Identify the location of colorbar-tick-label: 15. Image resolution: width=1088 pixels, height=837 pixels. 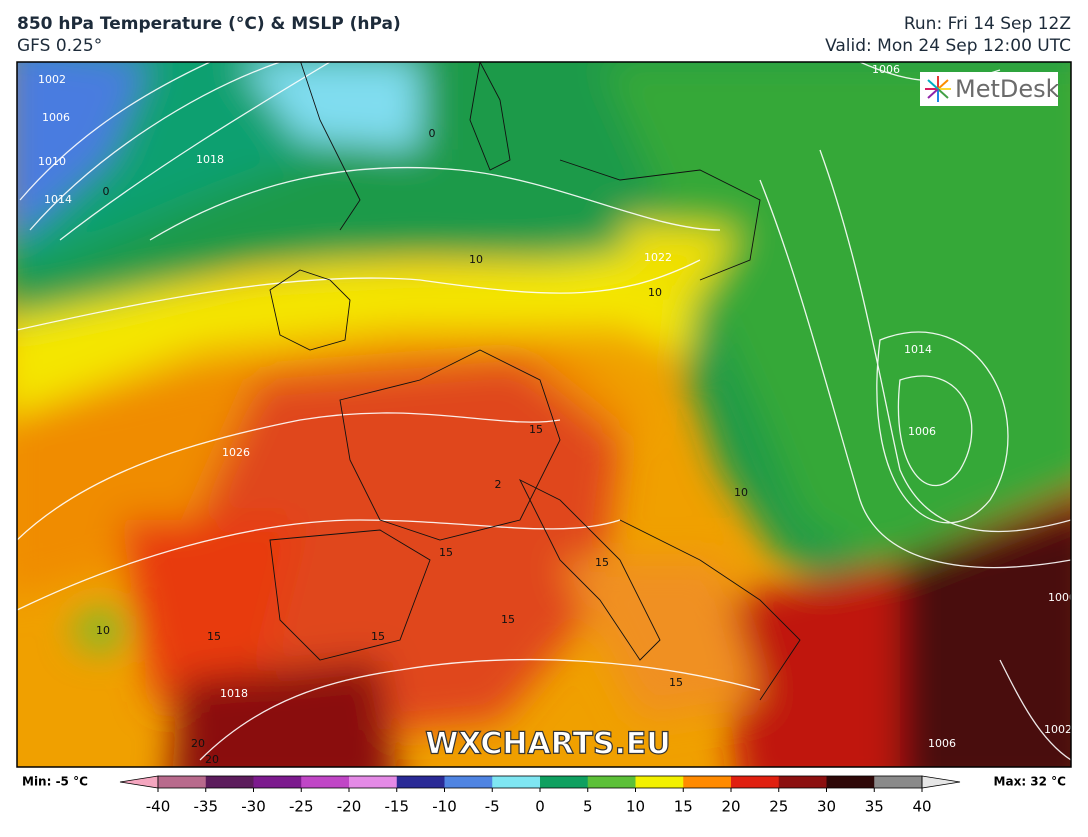
(683, 807).